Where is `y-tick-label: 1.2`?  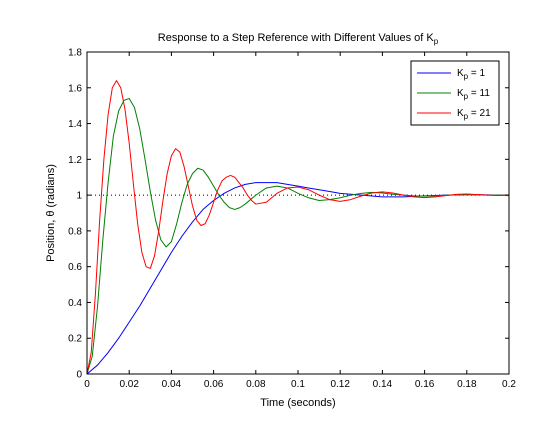 y-tick-label: 1.2 is located at coordinates (75, 160).